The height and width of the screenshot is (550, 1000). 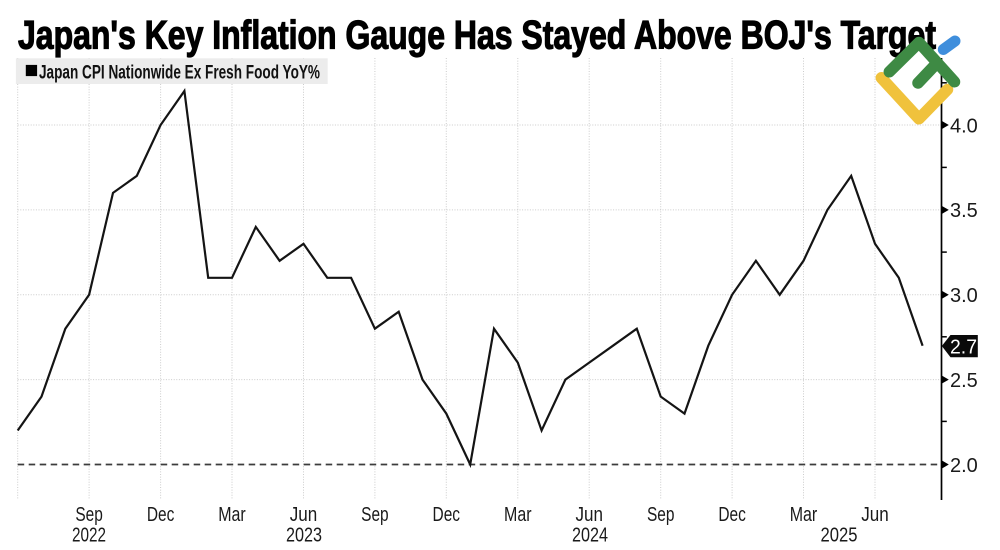 What do you see at coordinates (179, 73) in the screenshot?
I see `svg-text:Japan CPI Nationwide Ex Fresh: Japan CPI Nationwide Ex Fresh Food YoY%` at bounding box center [179, 73].